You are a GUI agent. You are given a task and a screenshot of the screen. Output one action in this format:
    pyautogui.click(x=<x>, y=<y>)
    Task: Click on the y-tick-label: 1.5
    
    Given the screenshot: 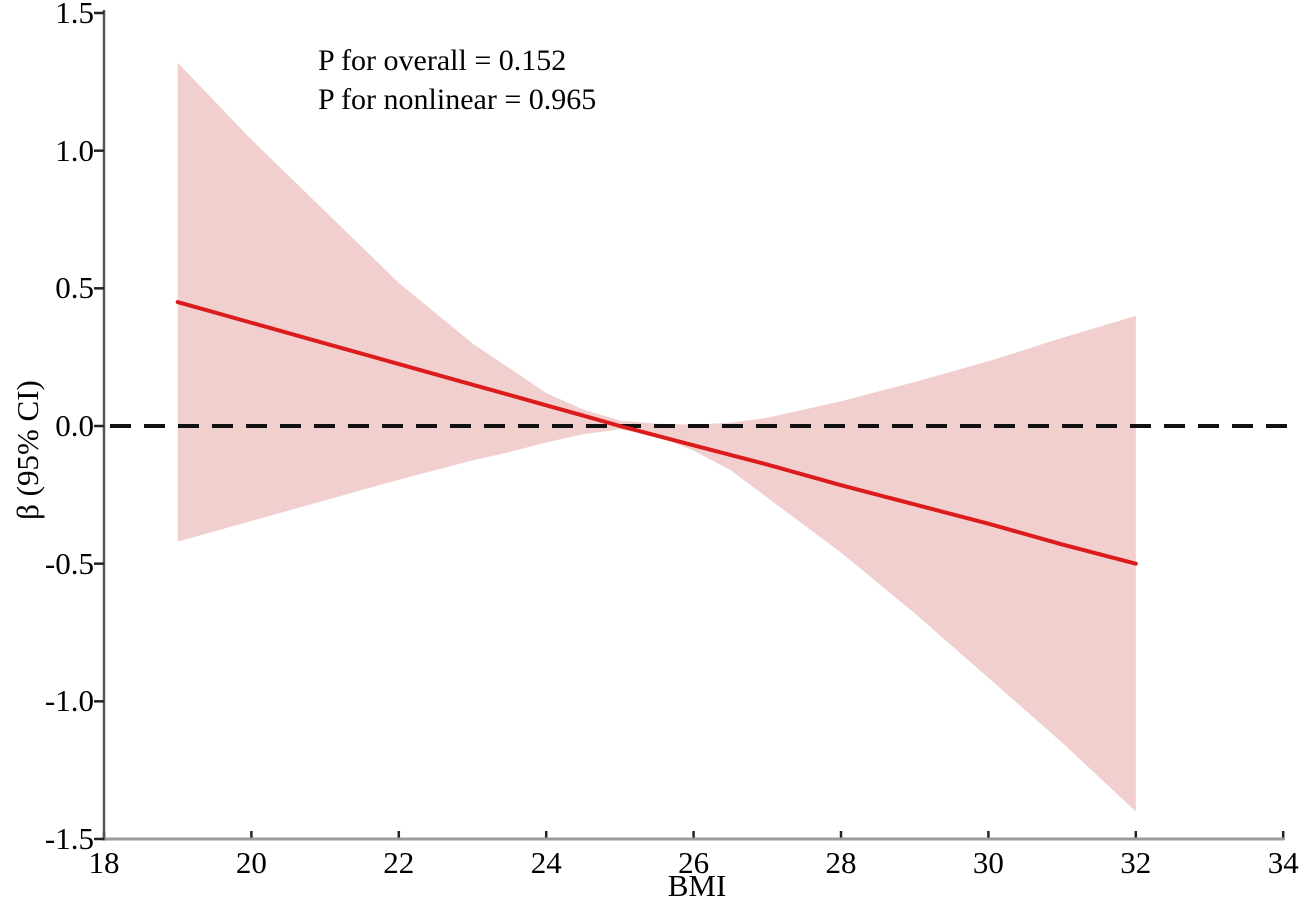 What is the action you would take?
    pyautogui.click(x=74, y=15)
    